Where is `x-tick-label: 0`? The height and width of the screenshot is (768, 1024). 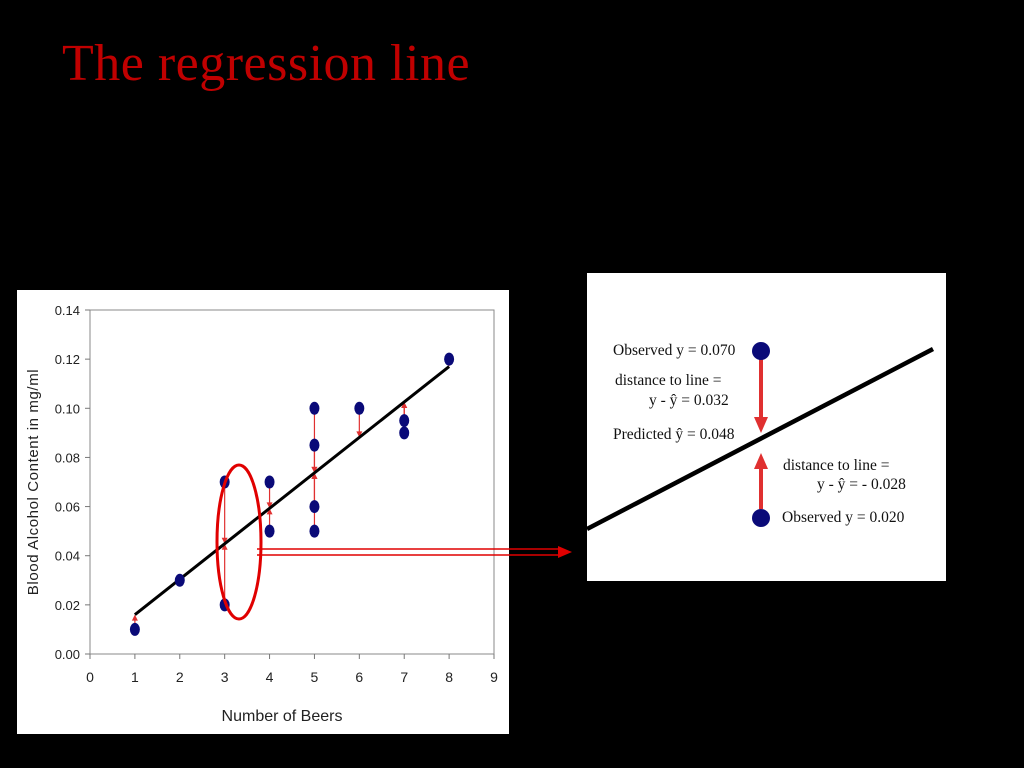
x-tick-label: 0 is located at coordinates (90, 677).